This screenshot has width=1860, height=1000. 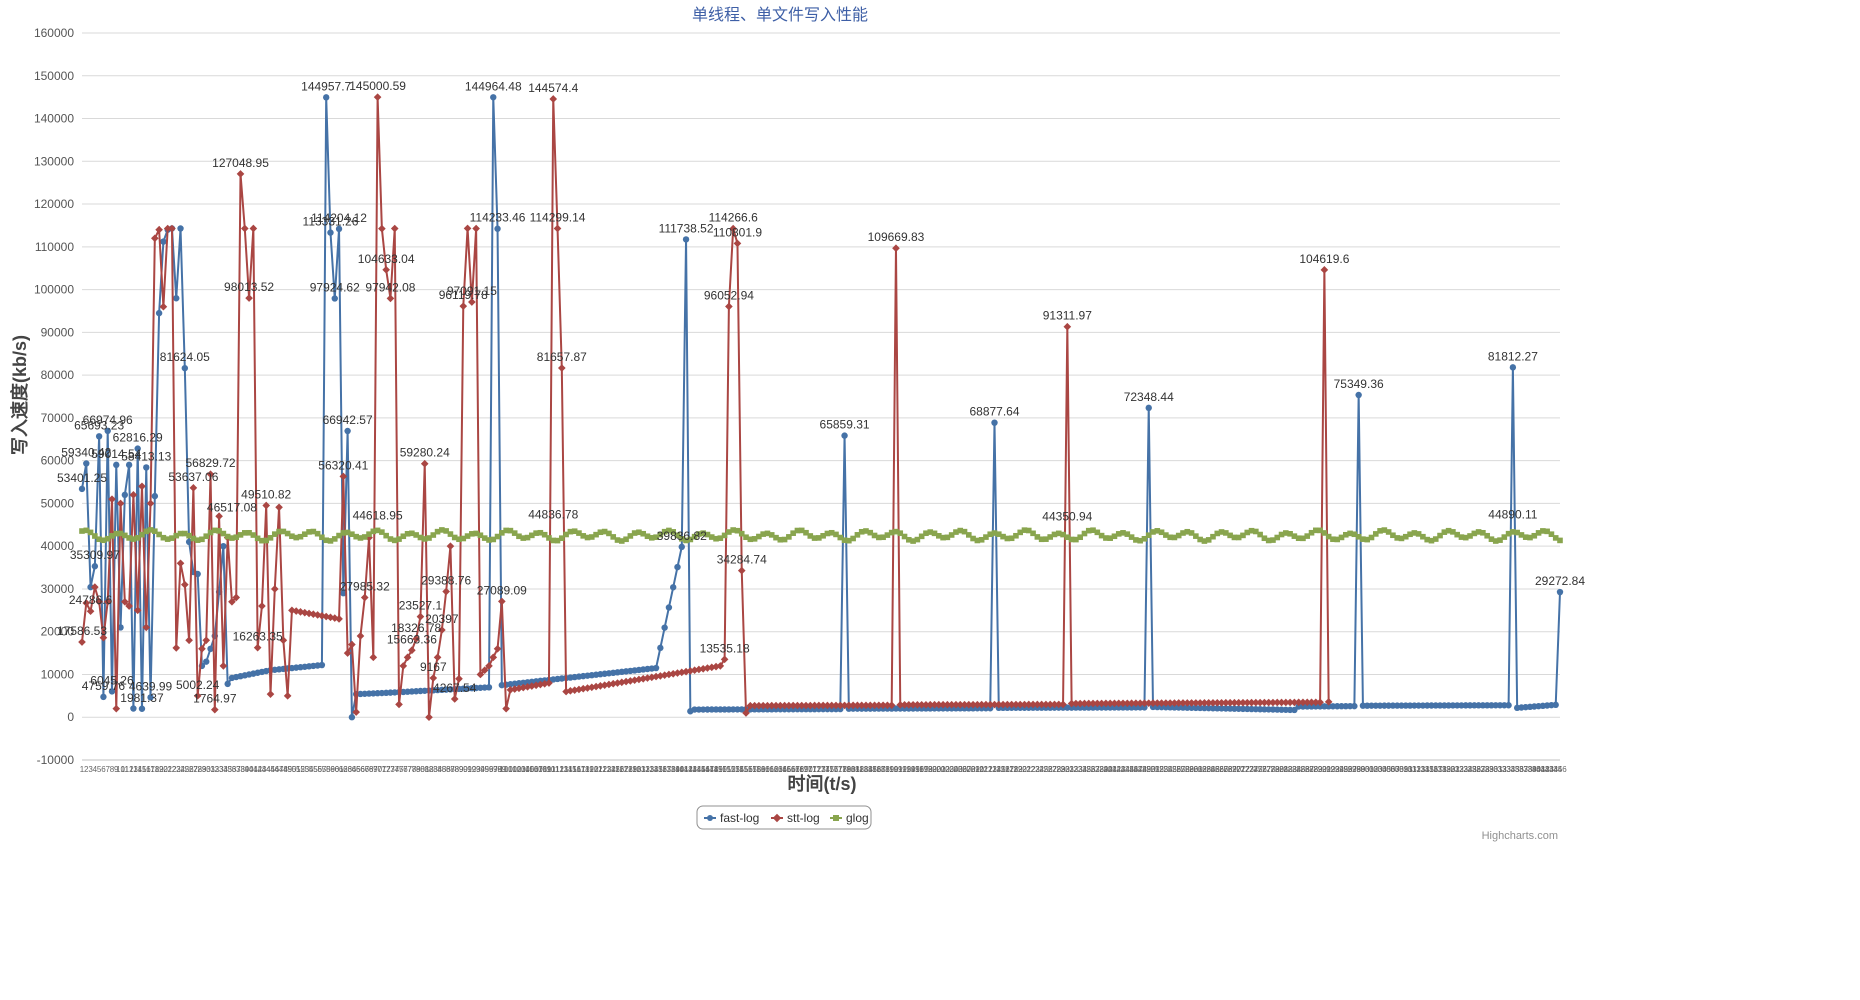 I want to click on x-tick-label: 329, so click(x=1487, y=769).